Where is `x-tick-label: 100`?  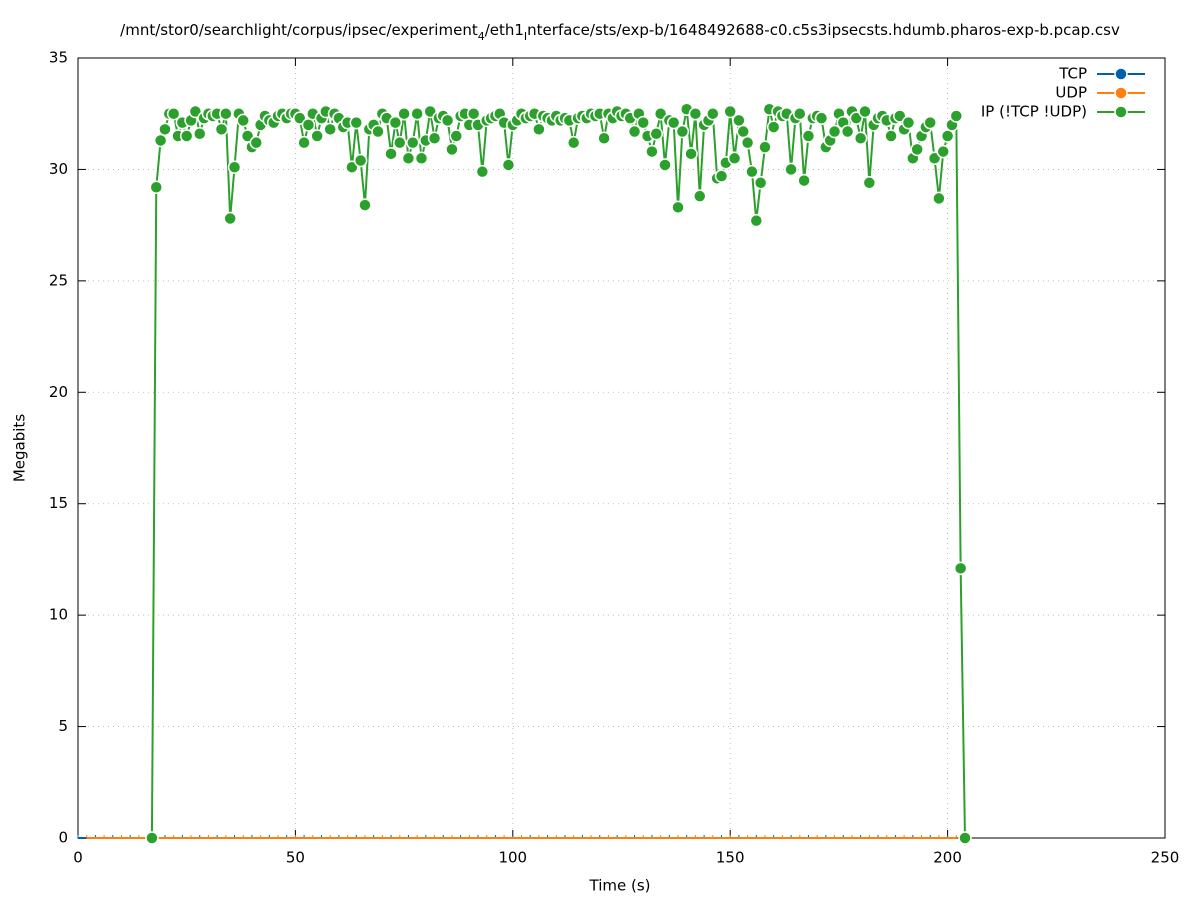
x-tick-label: 100 is located at coordinates (512, 858).